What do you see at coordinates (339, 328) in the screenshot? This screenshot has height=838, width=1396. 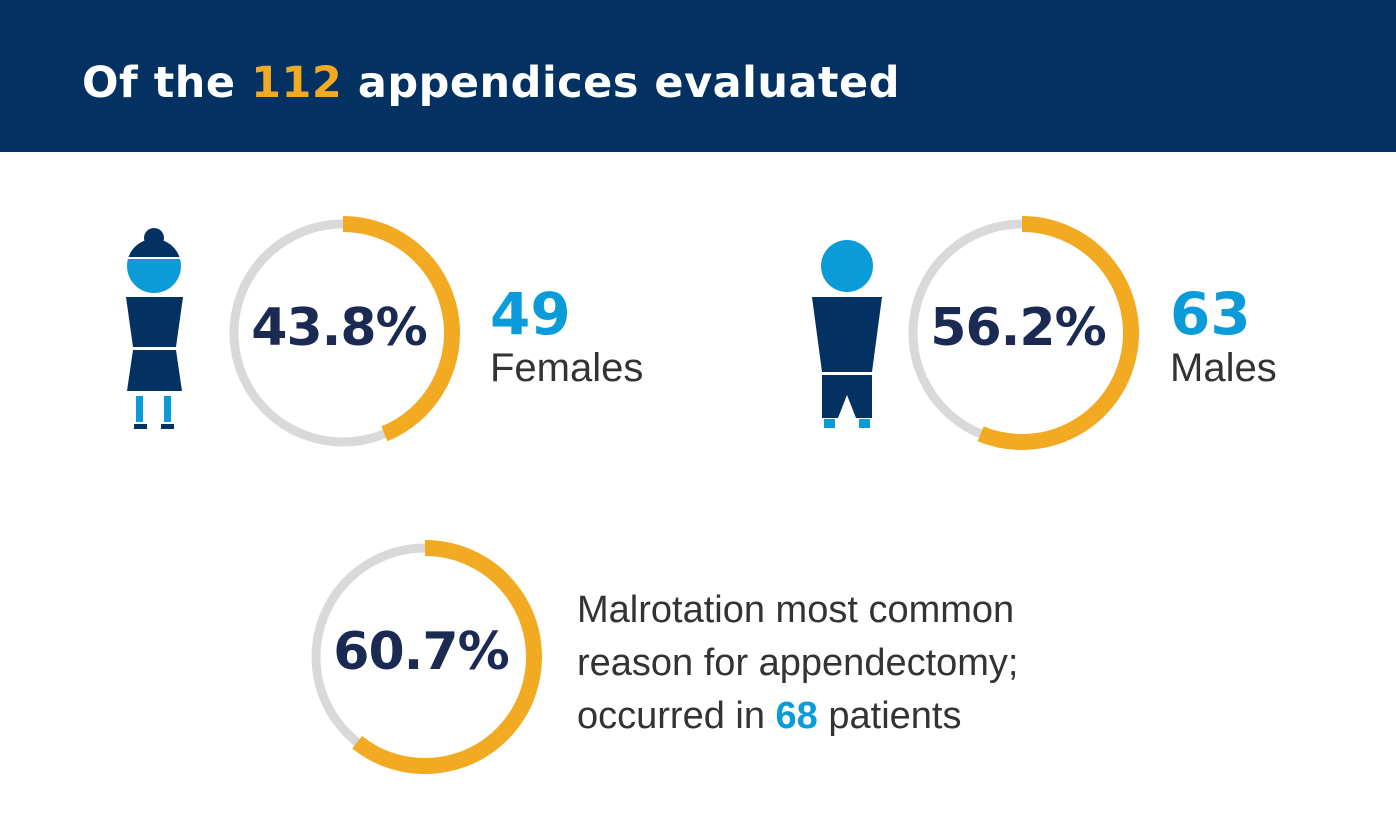 I see `female-percent: 43.8%` at bounding box center [339, 328].